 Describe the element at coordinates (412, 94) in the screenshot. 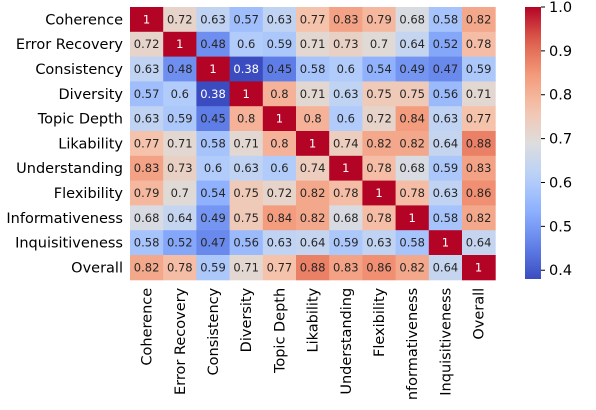

I see `heatmap-cell-diversity-nformativeness` at that location.